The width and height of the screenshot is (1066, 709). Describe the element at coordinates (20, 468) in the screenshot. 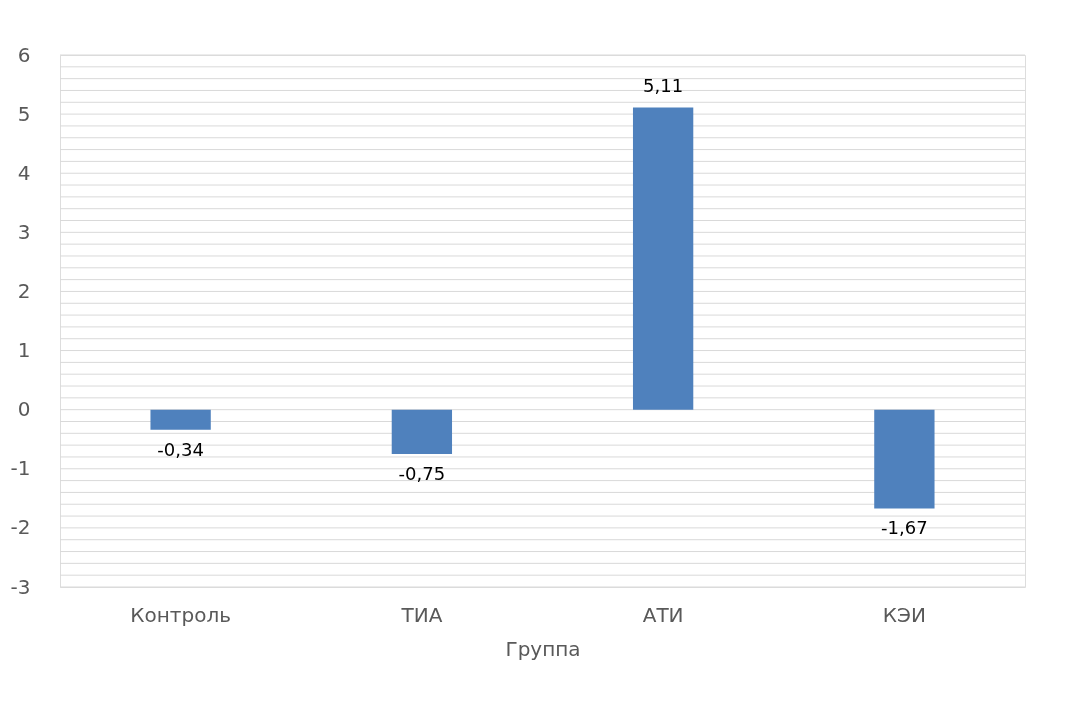

I see `y-tick-label: -1` at that location.